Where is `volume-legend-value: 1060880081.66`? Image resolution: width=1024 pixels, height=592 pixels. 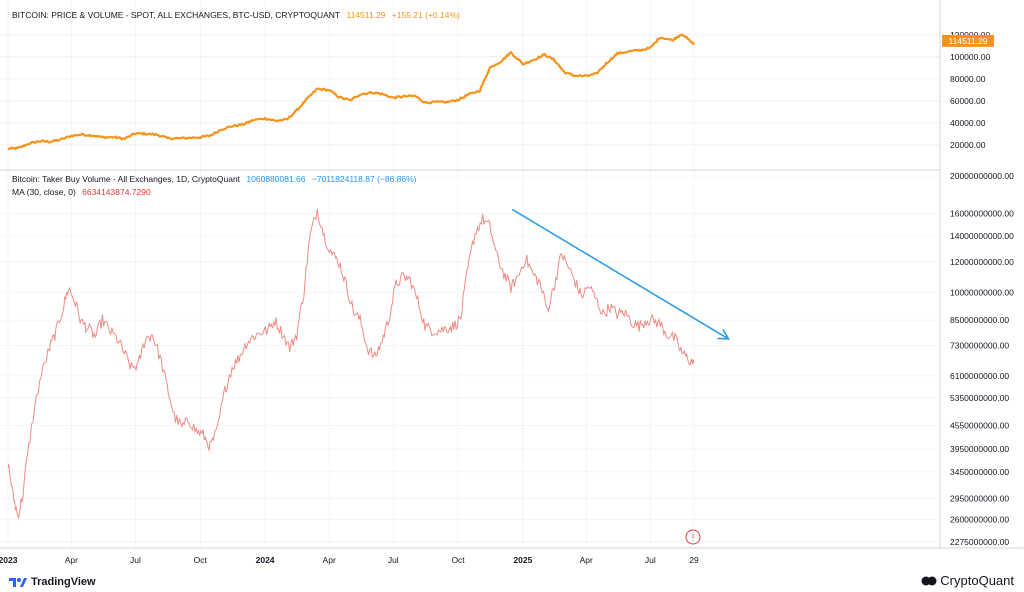 volume-legend-value: 1060880081.66 is located at coordinates (276, 179).